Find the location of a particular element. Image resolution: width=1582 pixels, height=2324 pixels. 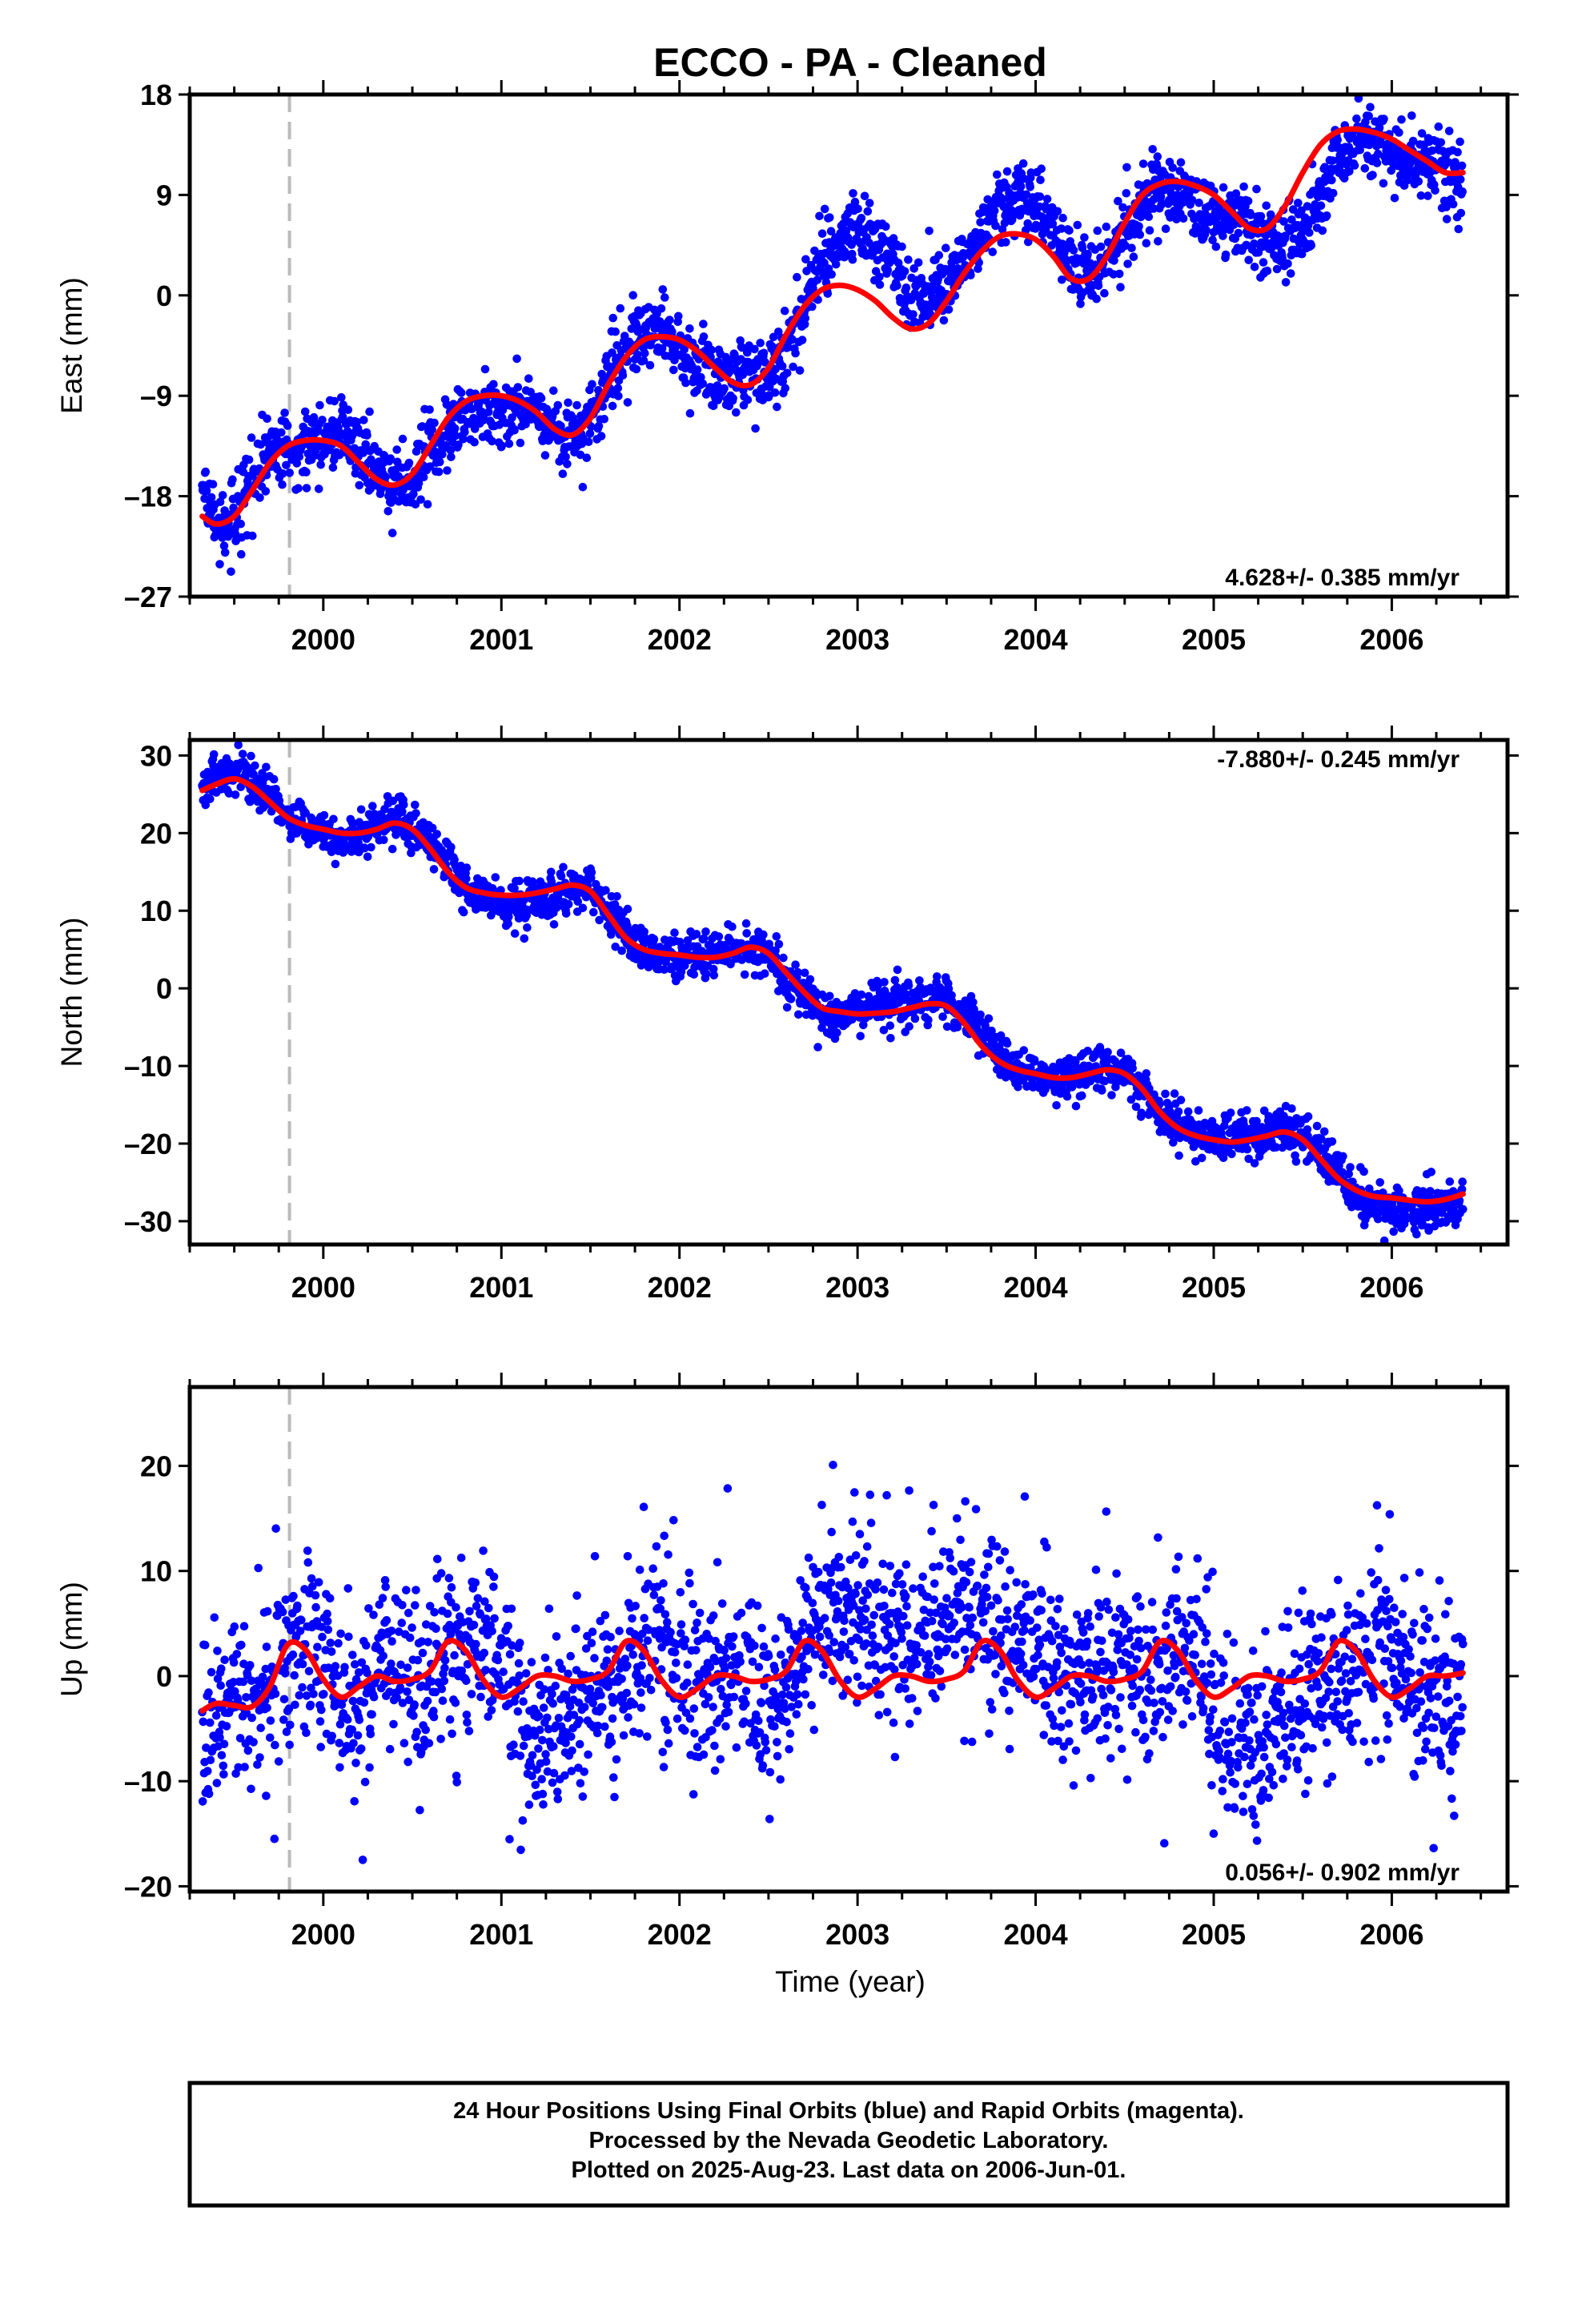

x-tick-label: 2003 is located at coordinates (857, 1287).